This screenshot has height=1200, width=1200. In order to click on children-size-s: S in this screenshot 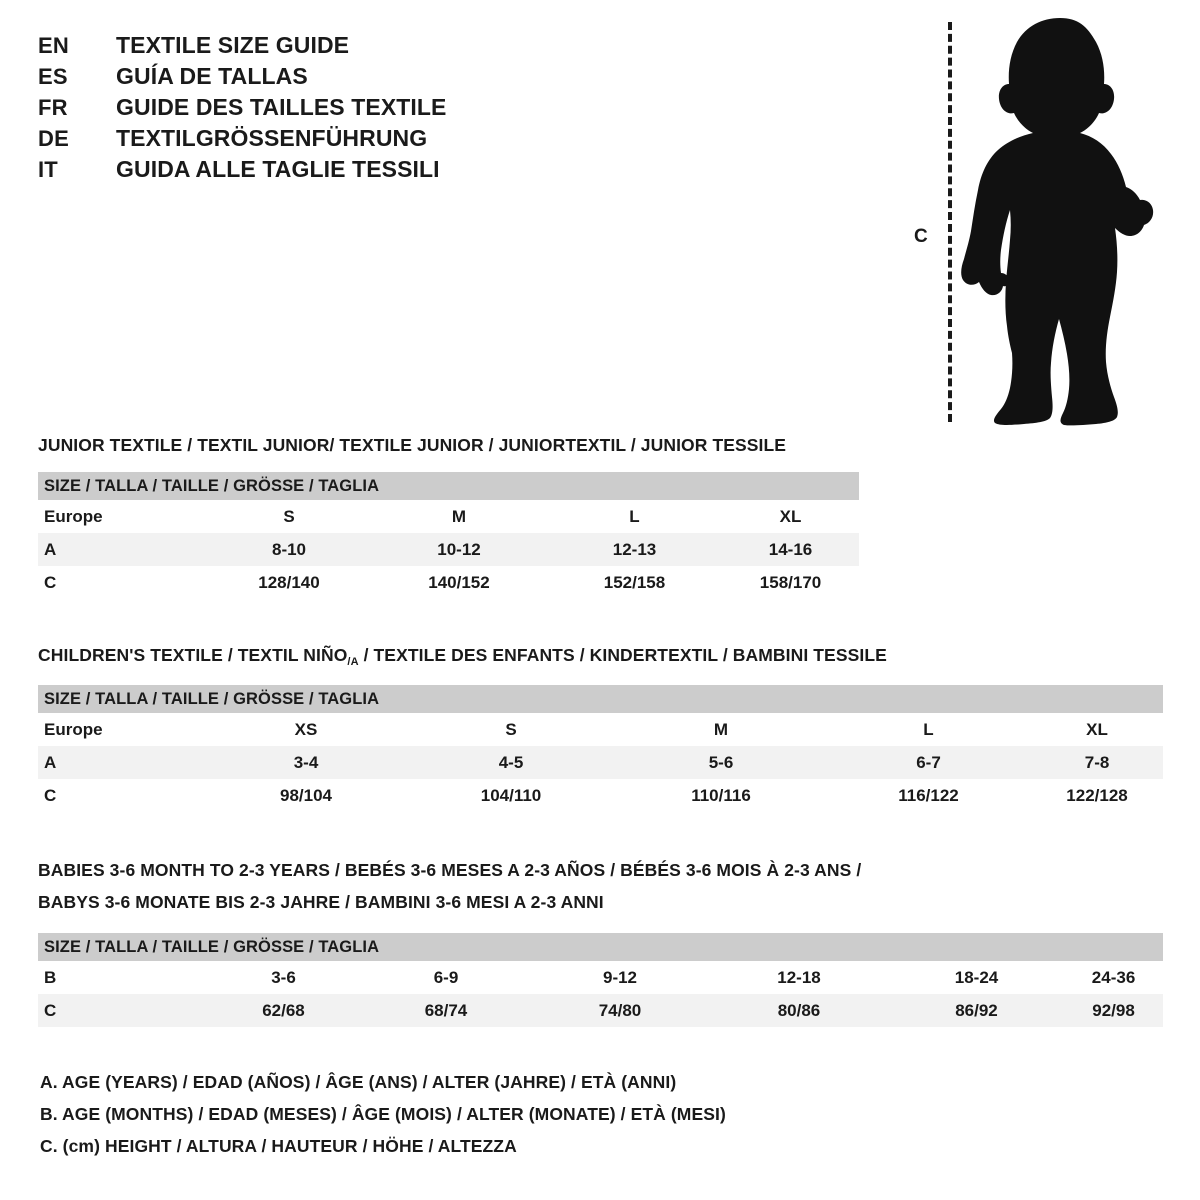, I will do `click(511, 729)`.